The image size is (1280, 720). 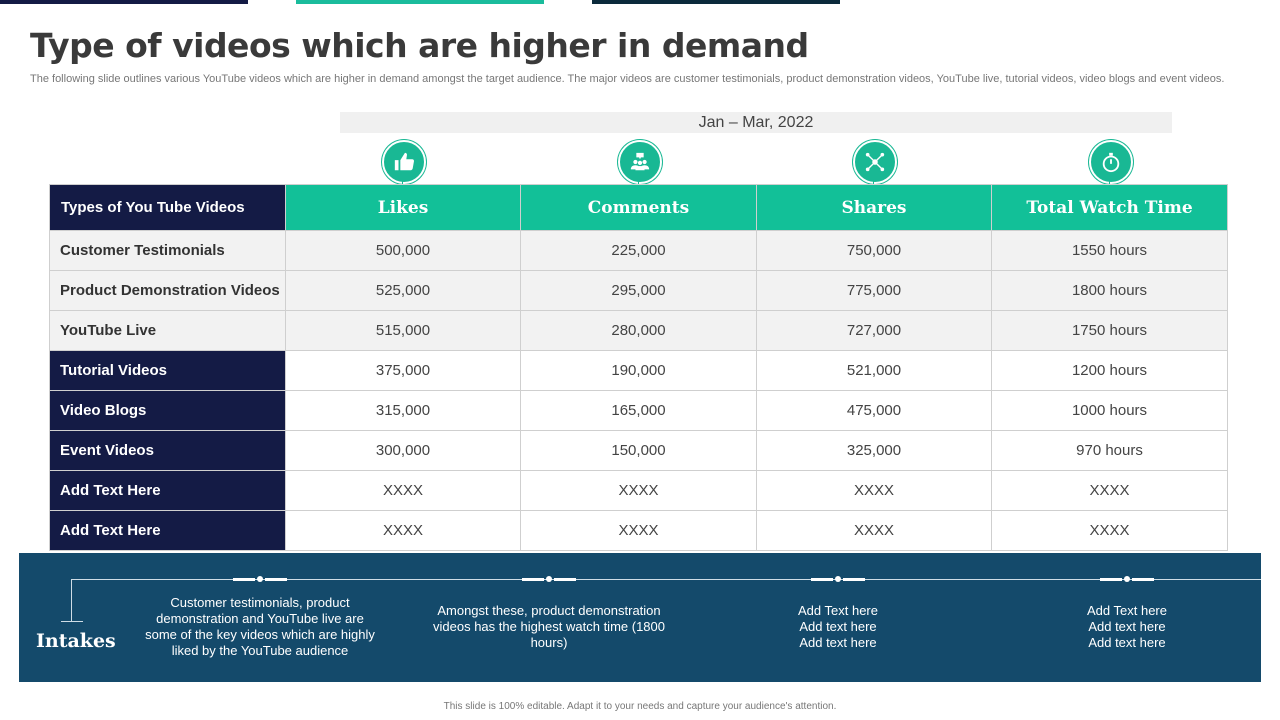 What do you see at coordinates (640, 162) in the screenshot?
I see `group-comments-icon` at bounding box center [640, 162].